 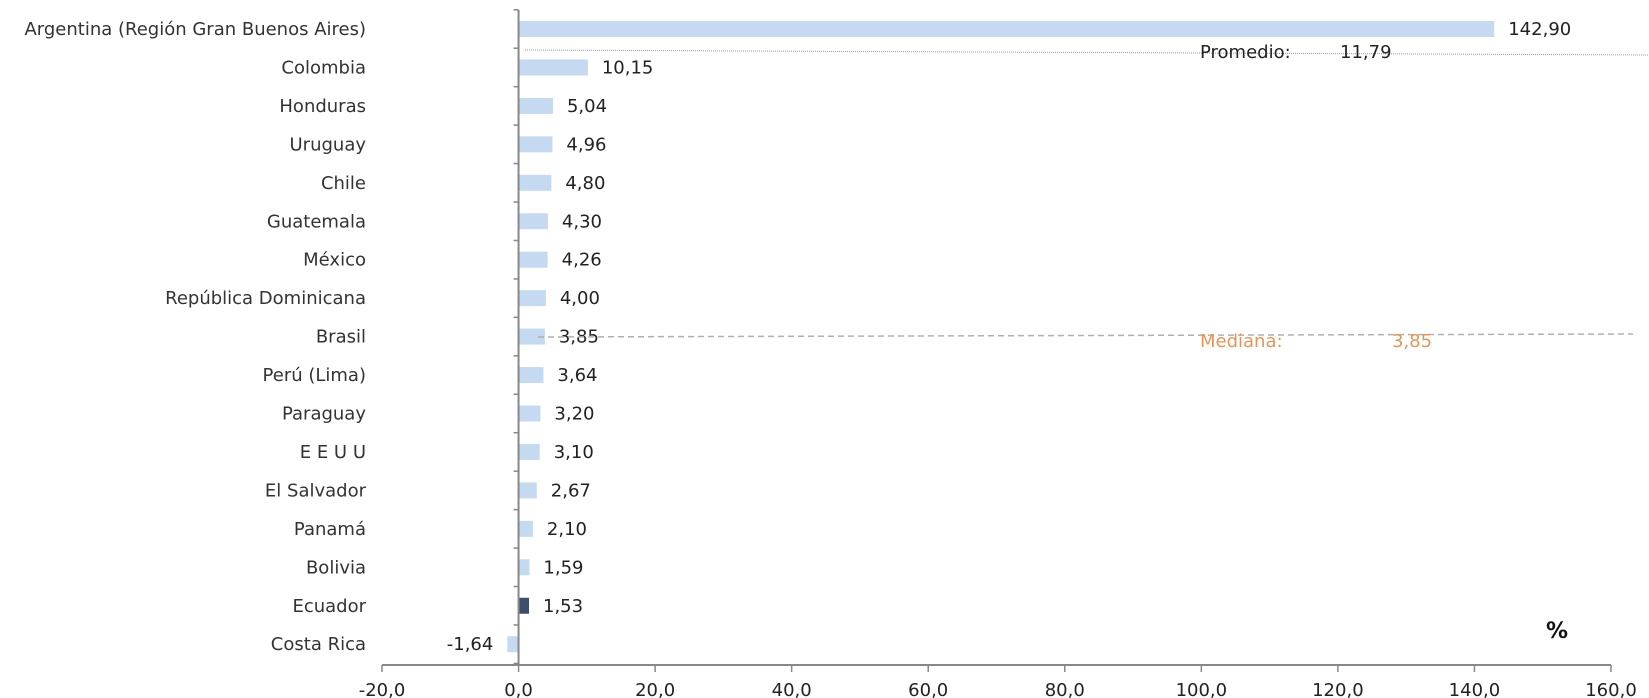 I want to click on value-label: -1,64, so click(x=470, y=644).